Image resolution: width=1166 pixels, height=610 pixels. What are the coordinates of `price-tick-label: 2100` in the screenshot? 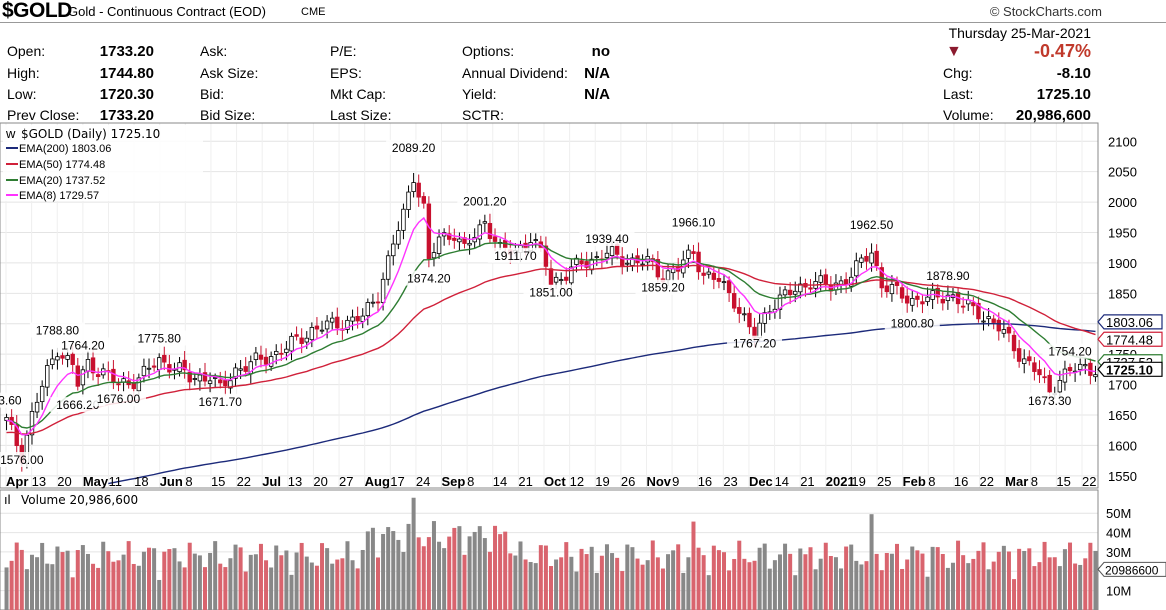 It's located at (1122, 141).